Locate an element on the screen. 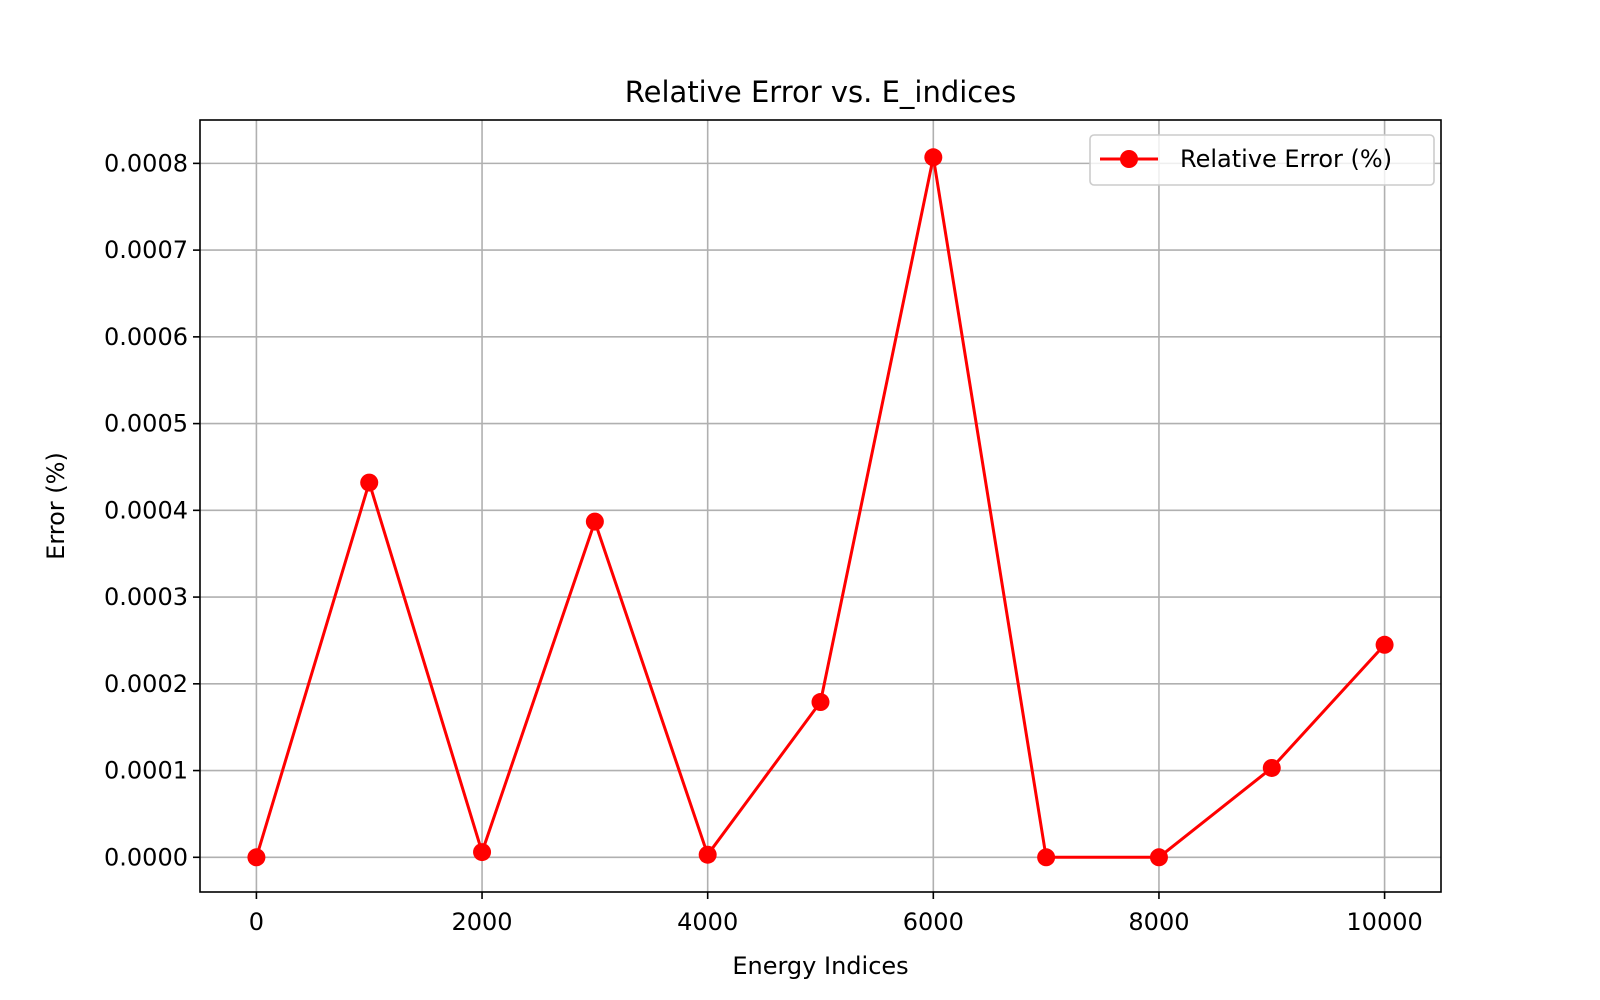  x-axis-title: Energy Indices is located at coordinates (820, 966).